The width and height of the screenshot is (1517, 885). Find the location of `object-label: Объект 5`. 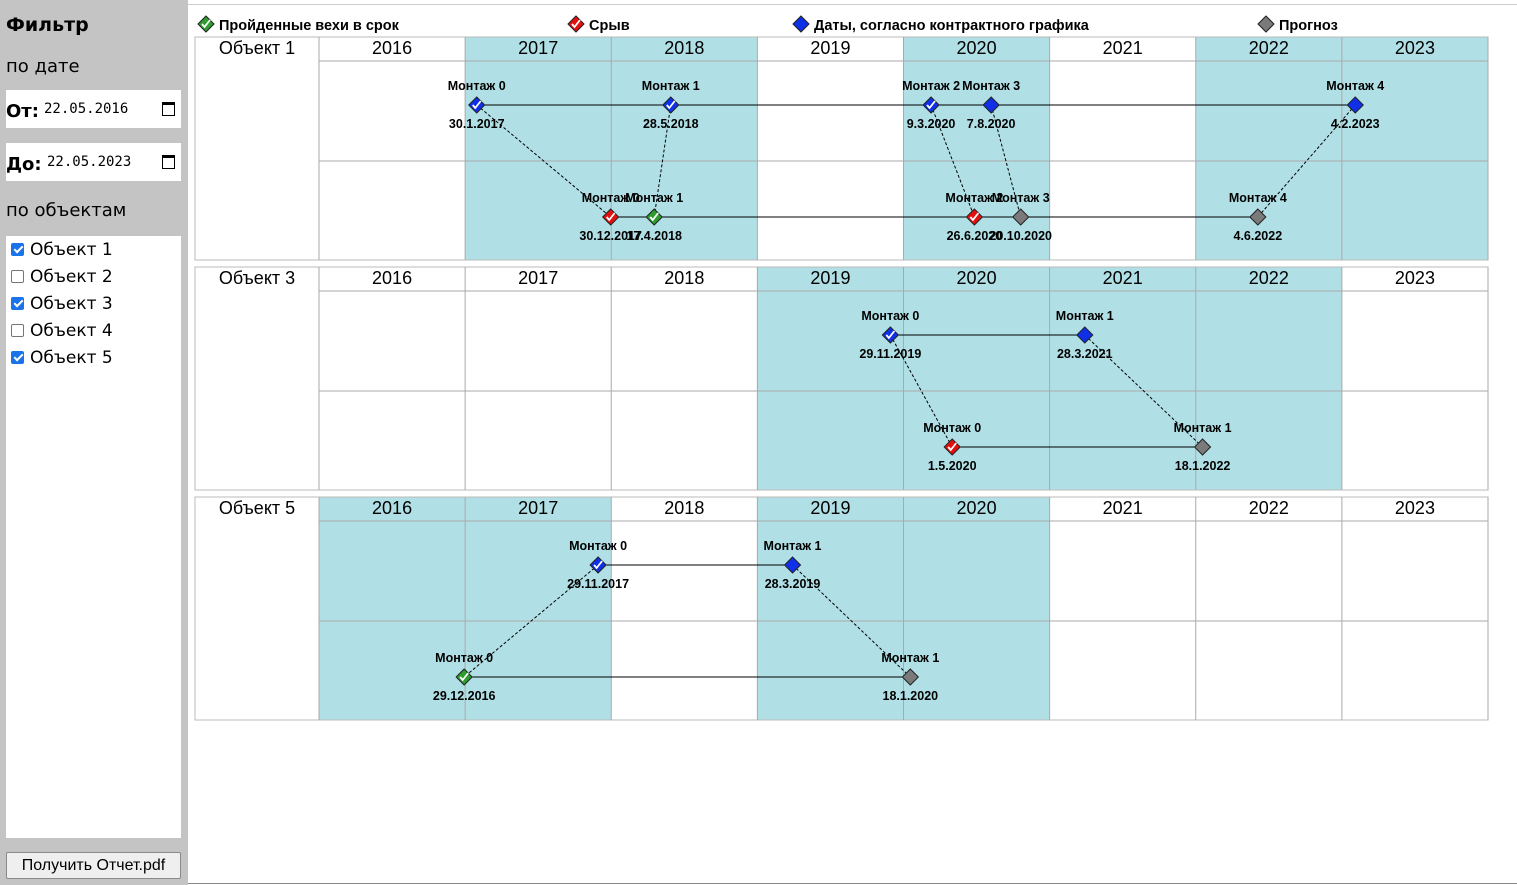

object-label: Объект 5 is located at coordinates (71, 358).